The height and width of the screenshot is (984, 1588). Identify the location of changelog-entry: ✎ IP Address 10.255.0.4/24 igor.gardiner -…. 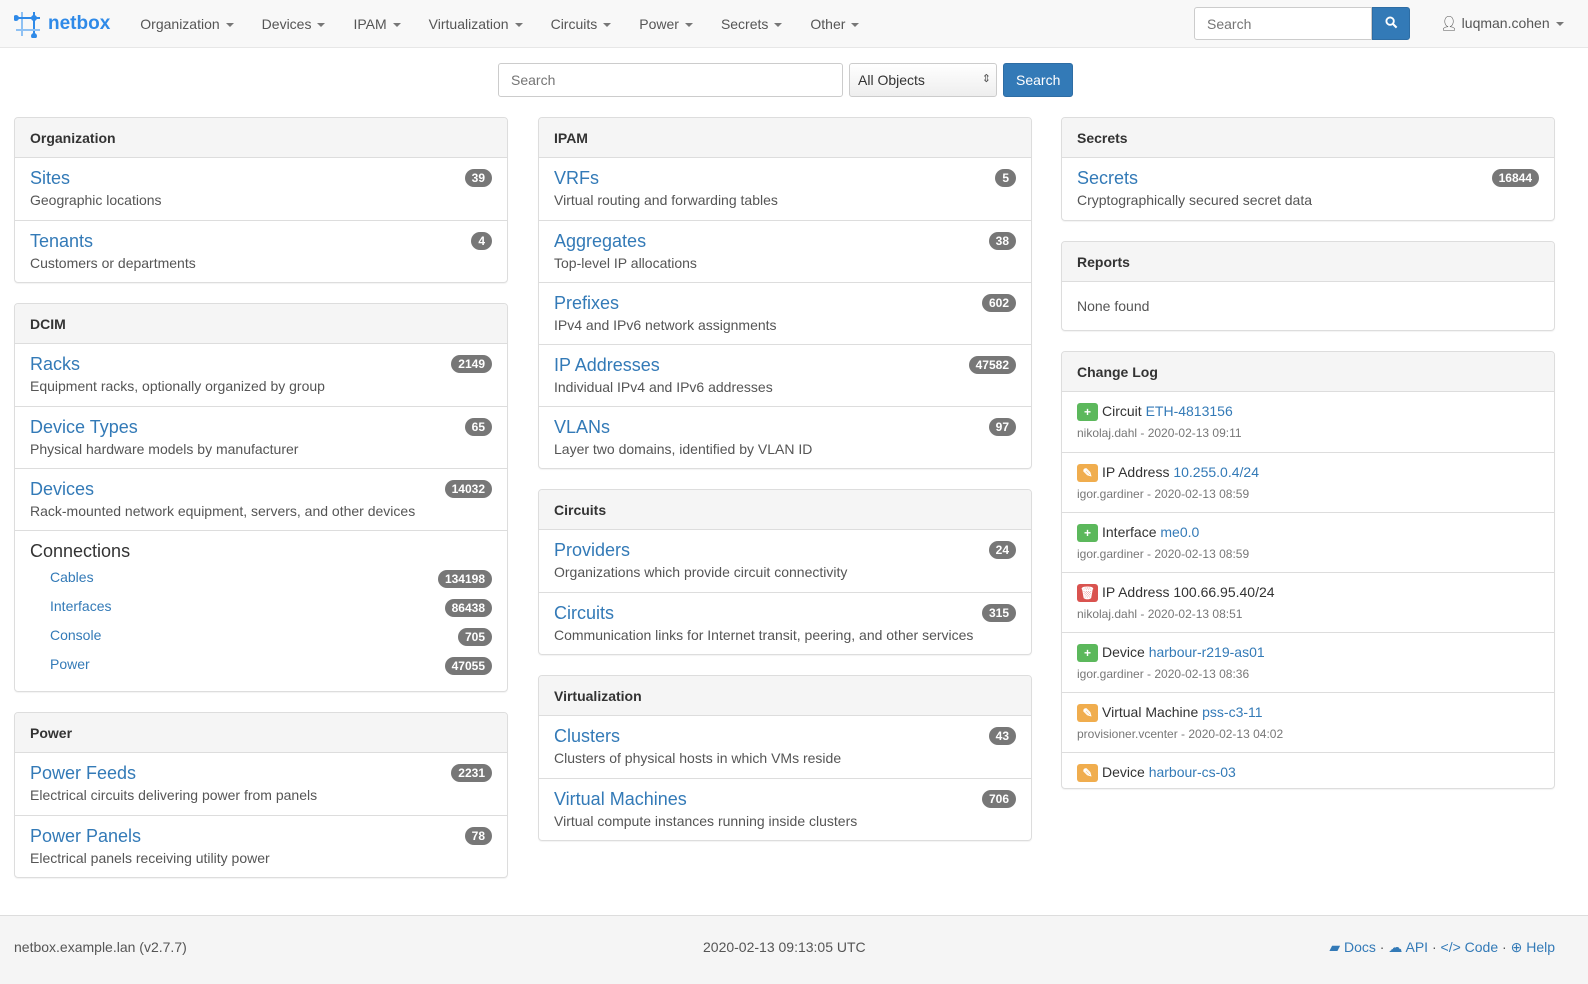
(1308, 482).